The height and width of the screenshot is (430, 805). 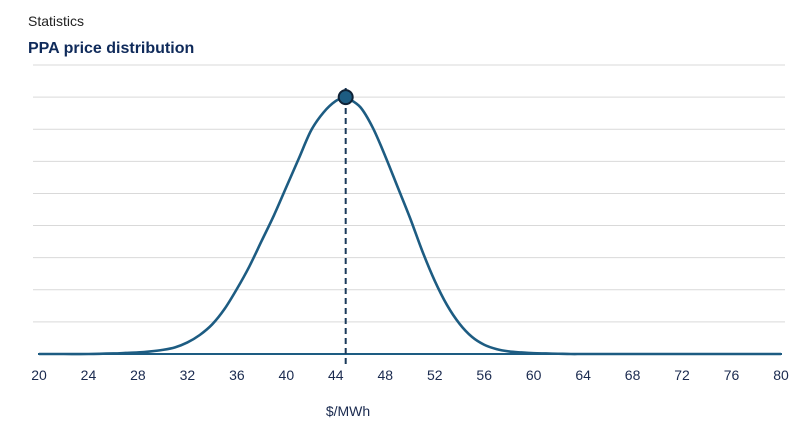 What do you see at coordinates (435, 375) in the screenshot?
I see `x-tick-label: 52` at bounding box center [435, 375].